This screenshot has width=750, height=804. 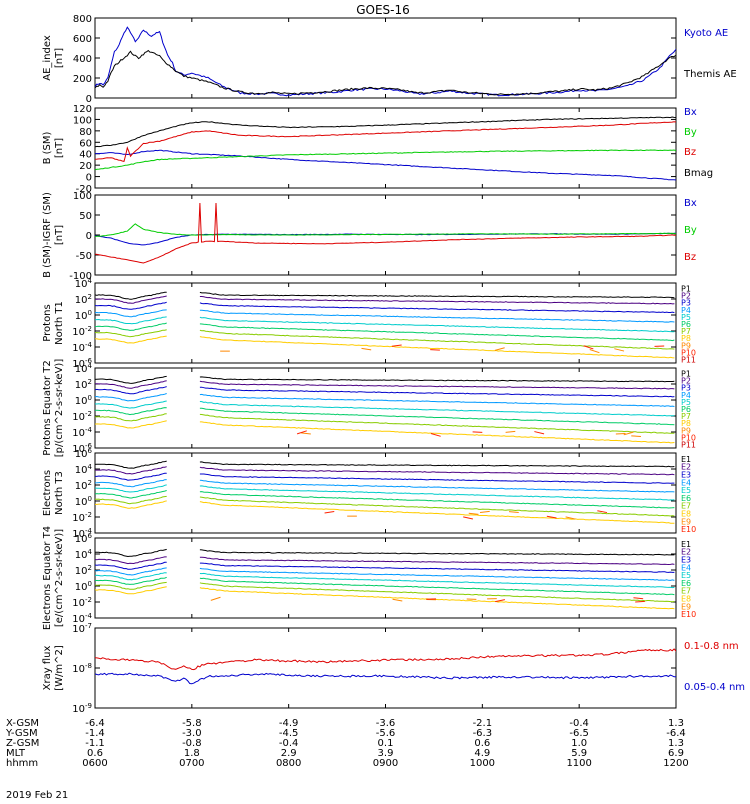 What do you see at coordinates (288, 763) in the screenshot?
I see `x-axis-value: 0800` at bounding box center [288, 763].